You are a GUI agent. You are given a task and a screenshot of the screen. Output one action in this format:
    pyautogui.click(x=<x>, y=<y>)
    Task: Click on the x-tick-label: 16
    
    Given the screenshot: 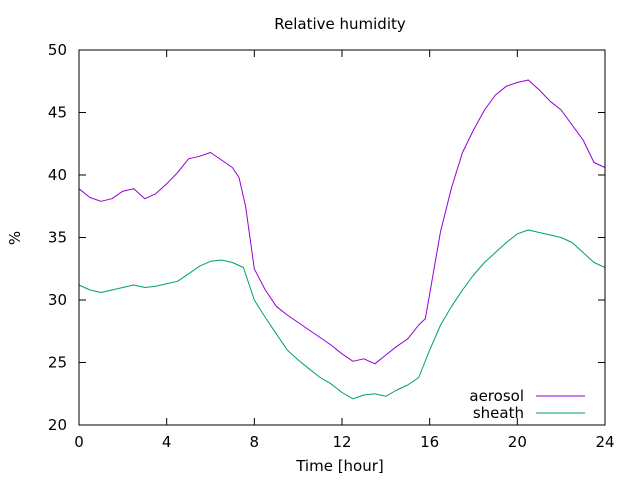 What is the action you would take?
    pyautogui.click(x=429, y=442)
    